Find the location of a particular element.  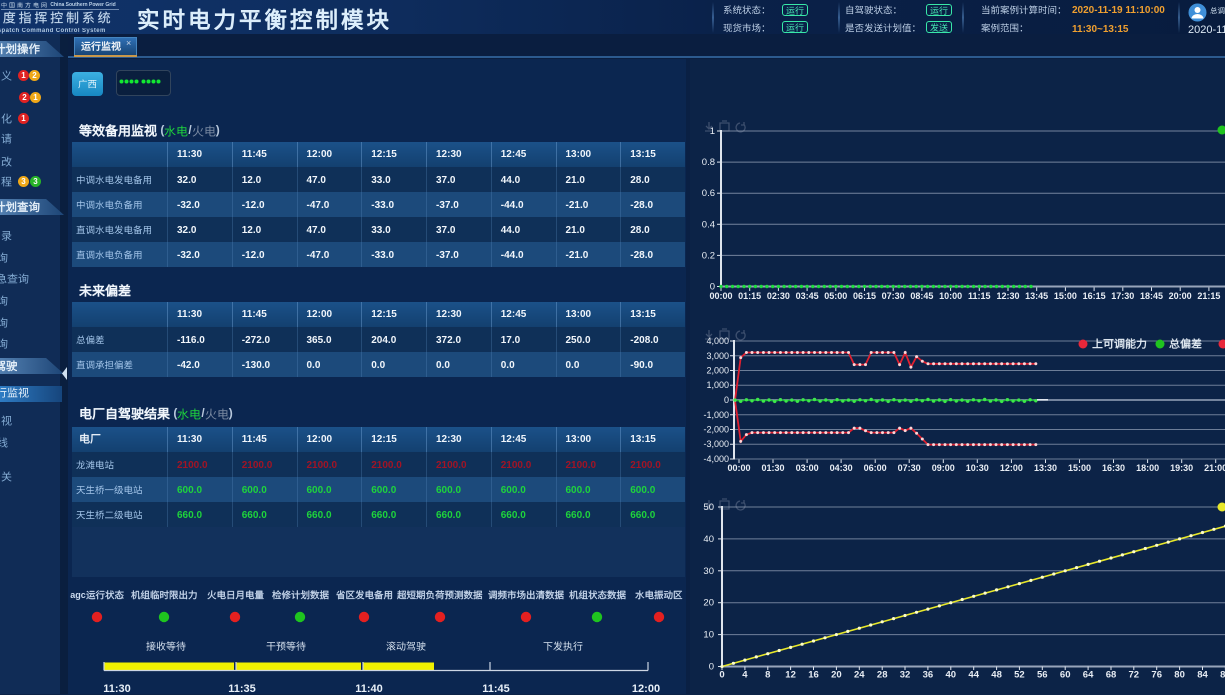

svg-text: 68 is located at coordinates (1111, 675).